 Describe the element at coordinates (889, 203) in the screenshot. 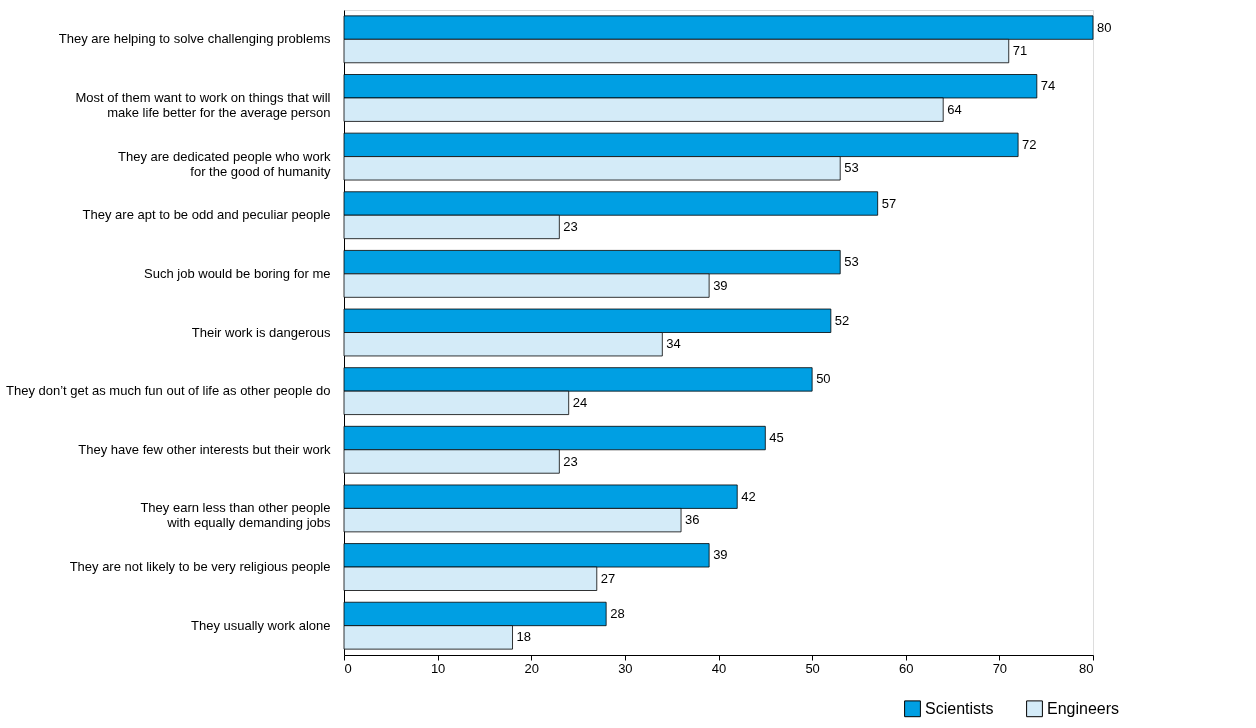

I see `data-label: 57` at that location.